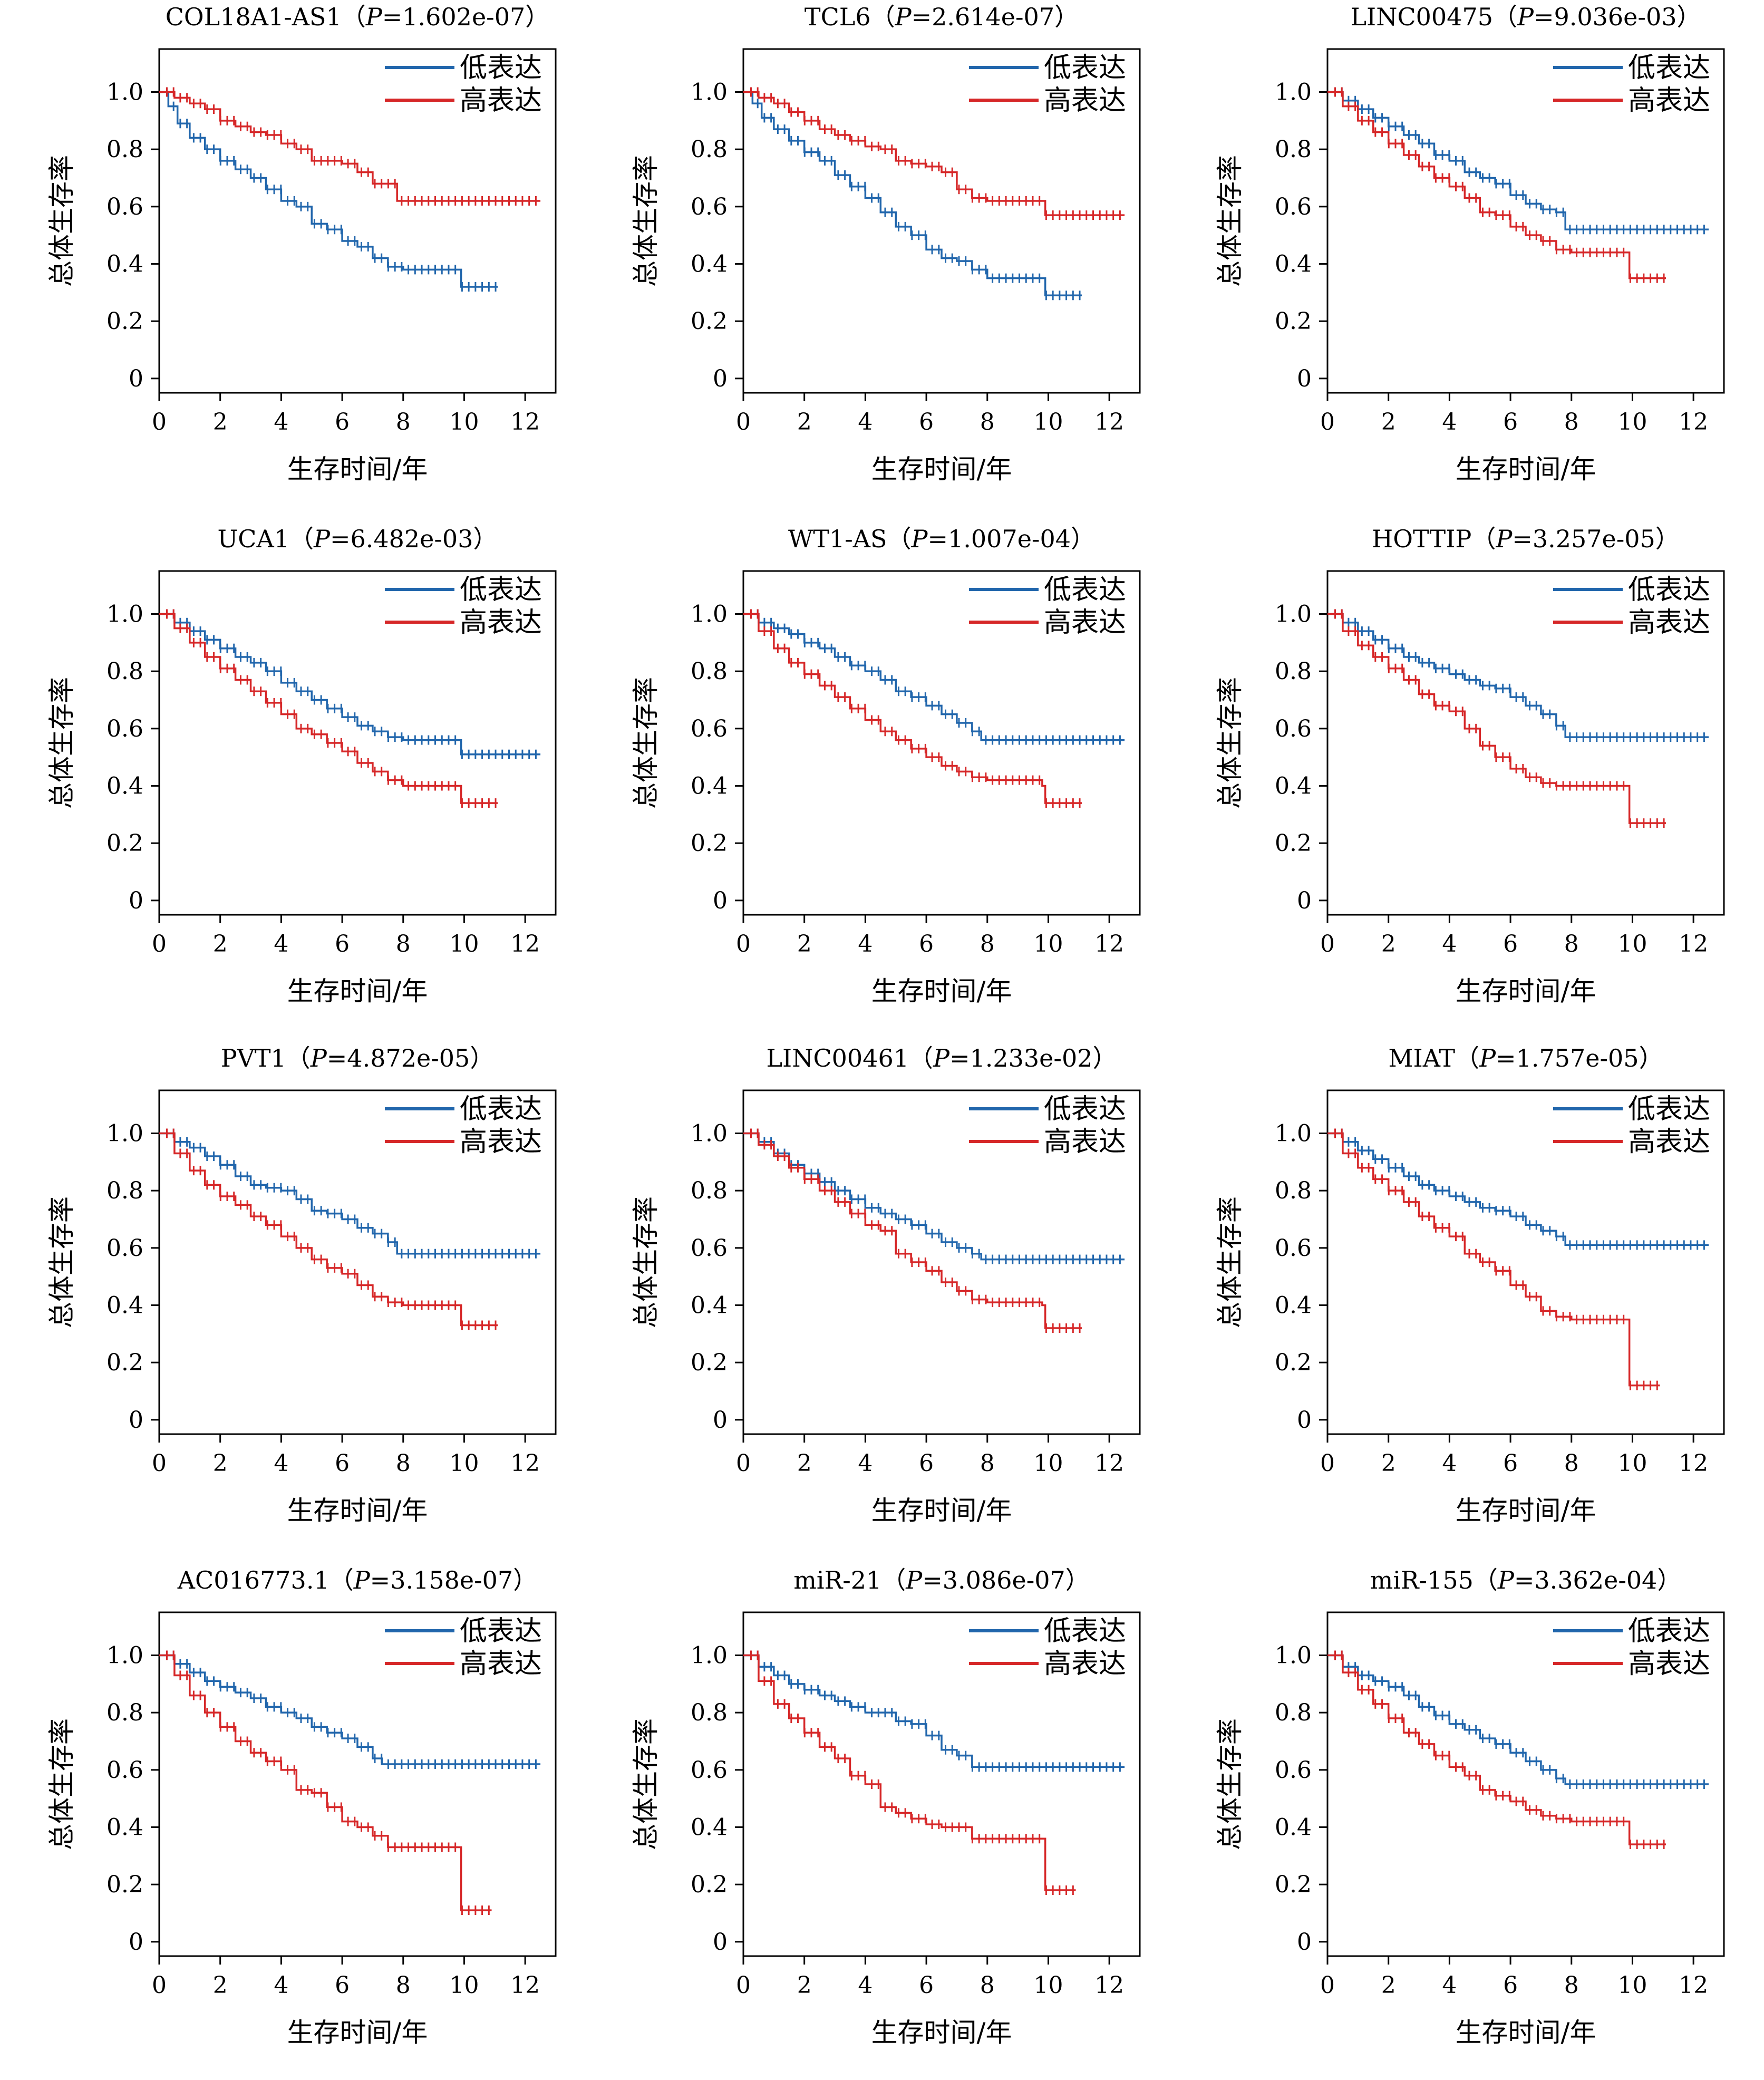 The width and height of the screenshot is (1764, 2080). Describe the element at coordinates (266, 539) in the screenshot. I see `title-gene: UCA1（` at that location.